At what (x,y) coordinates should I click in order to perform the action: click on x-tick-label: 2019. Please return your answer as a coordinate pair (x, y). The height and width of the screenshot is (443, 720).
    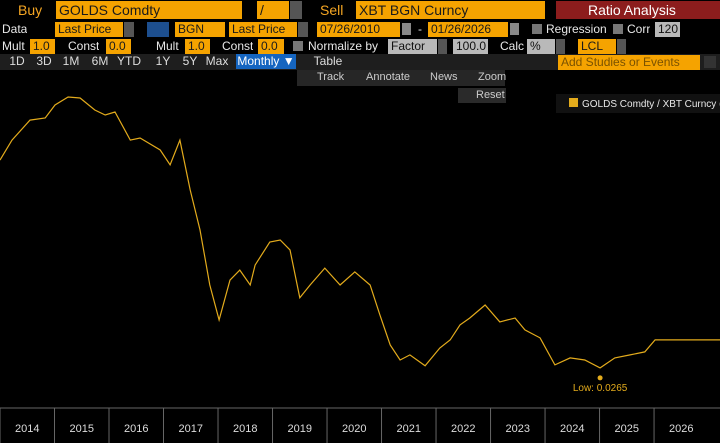
    Looking at the image, I should click on (300, 429).